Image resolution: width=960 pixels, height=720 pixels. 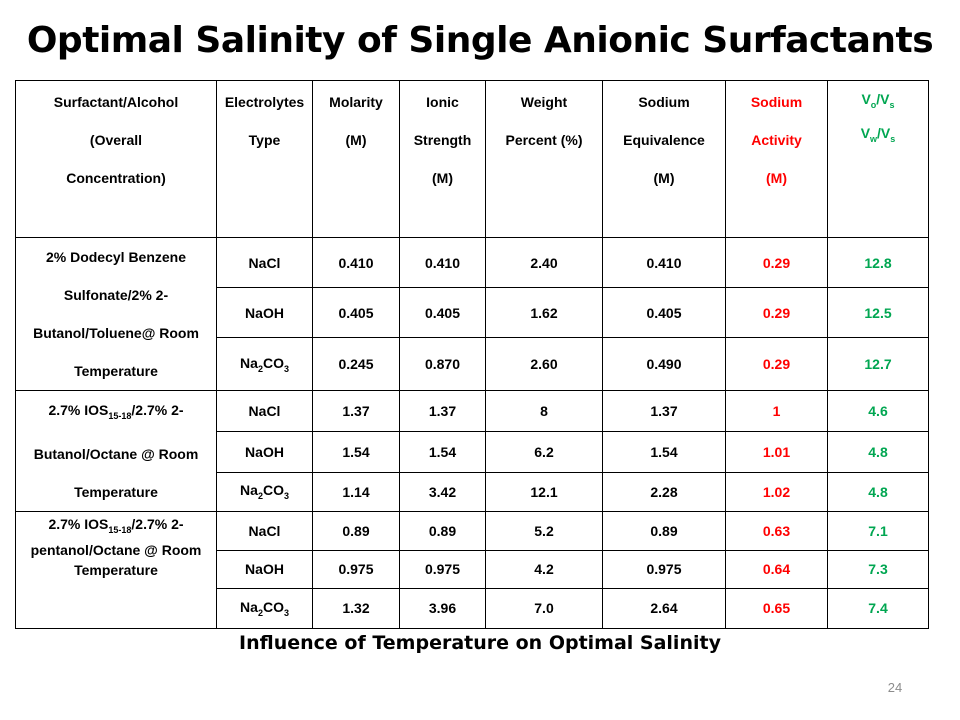 I want to click on ionic-cell: 0.410, so click(x=442, y=262).